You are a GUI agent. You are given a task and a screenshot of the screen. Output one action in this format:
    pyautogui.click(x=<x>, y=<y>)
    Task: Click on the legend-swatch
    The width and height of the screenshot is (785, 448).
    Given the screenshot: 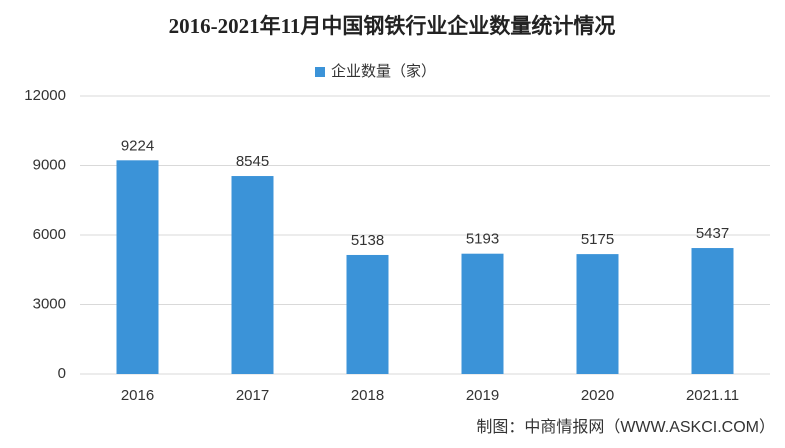 What is the action you would take?
    pyautogui.click(x=320, y=72)
    